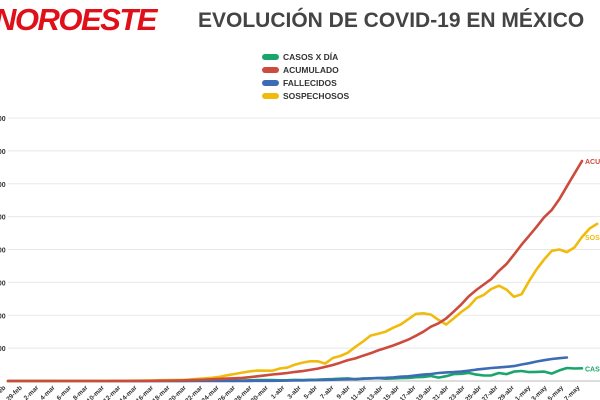  What do you see at coordinates (311, 392) in the screenshot?
I see `x-tick-label-19: 5-abr` at bounding box center [311, 392].